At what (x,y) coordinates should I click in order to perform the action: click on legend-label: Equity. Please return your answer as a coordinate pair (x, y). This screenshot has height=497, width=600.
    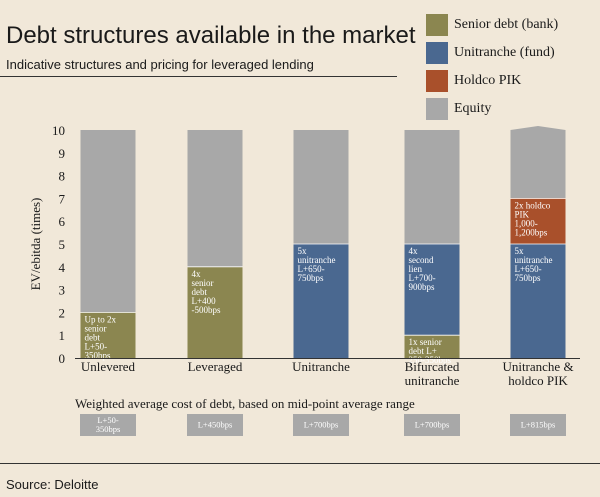
    Looking at the image, I should click on (473, 108).